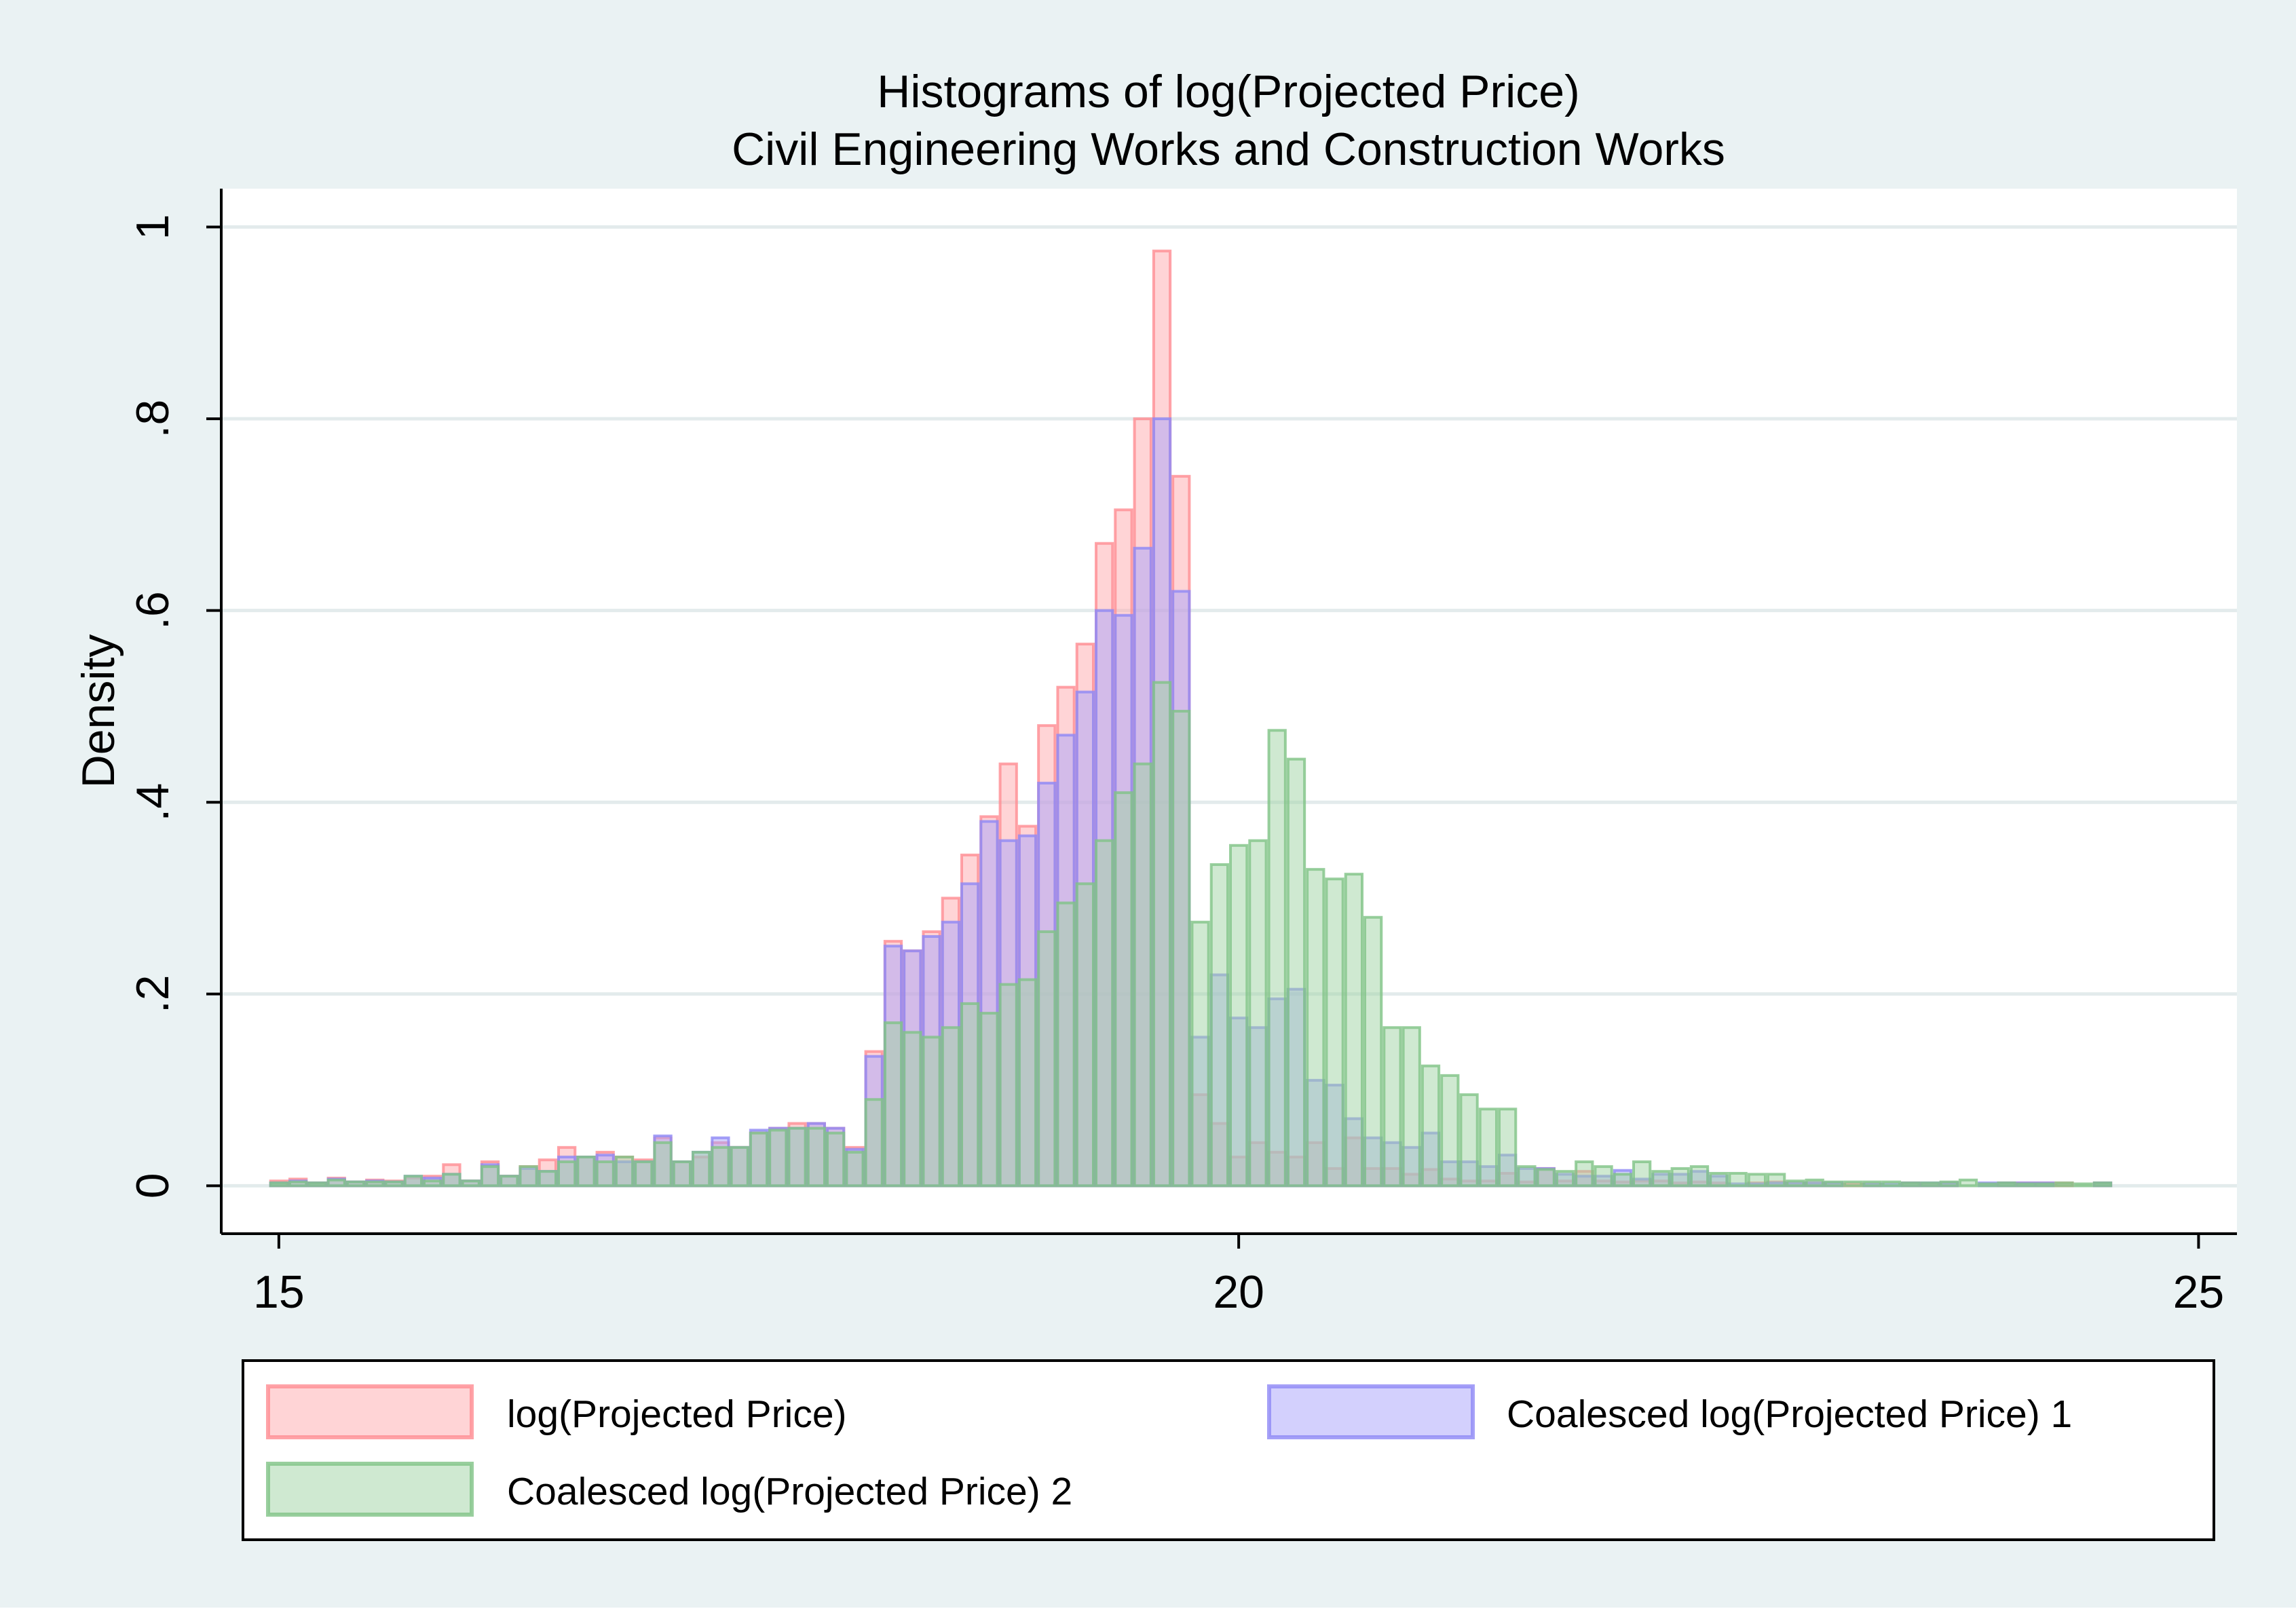 The height and width of the screenshot is (1611, 2296). What do you see at coordinates (152, 419) in the screenshot?
I see `y-tick-label: .8` at bounding box center [152, 419].